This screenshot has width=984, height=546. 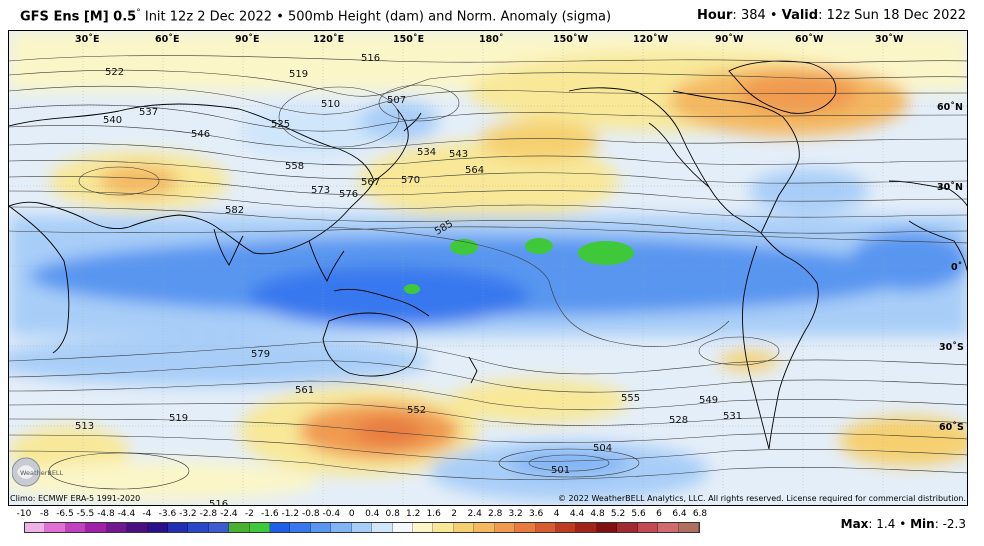 I want to click on africa-east-coast, so click(x=39, y=279).